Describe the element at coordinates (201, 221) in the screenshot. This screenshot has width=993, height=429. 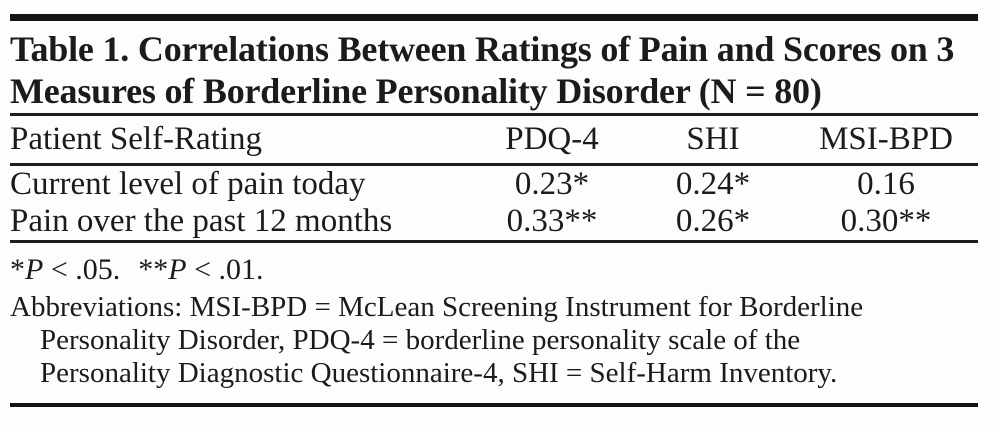
I see `row-label-pain-12-months: Pain over the past 12 months` at that location.